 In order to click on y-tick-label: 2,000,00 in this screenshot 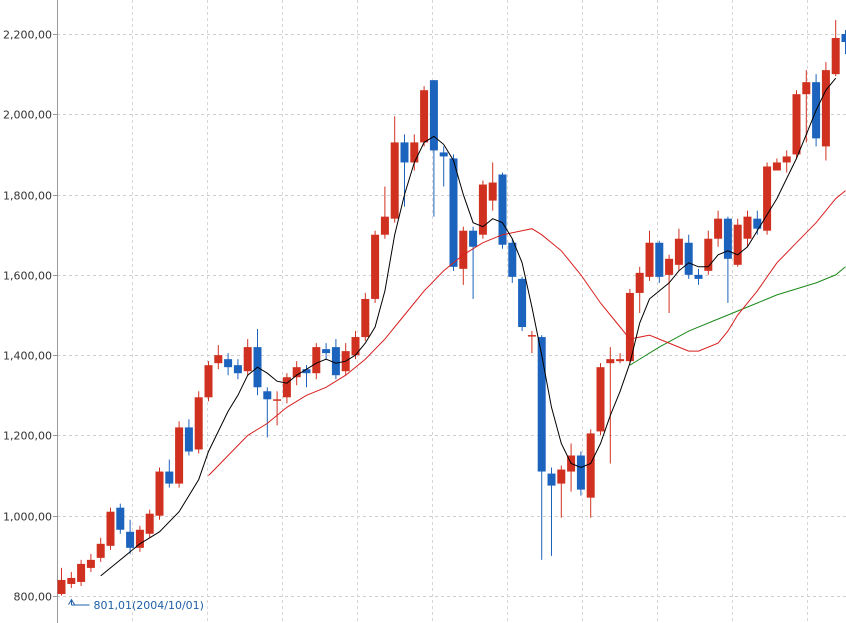, I will do `click(27, 115)`.